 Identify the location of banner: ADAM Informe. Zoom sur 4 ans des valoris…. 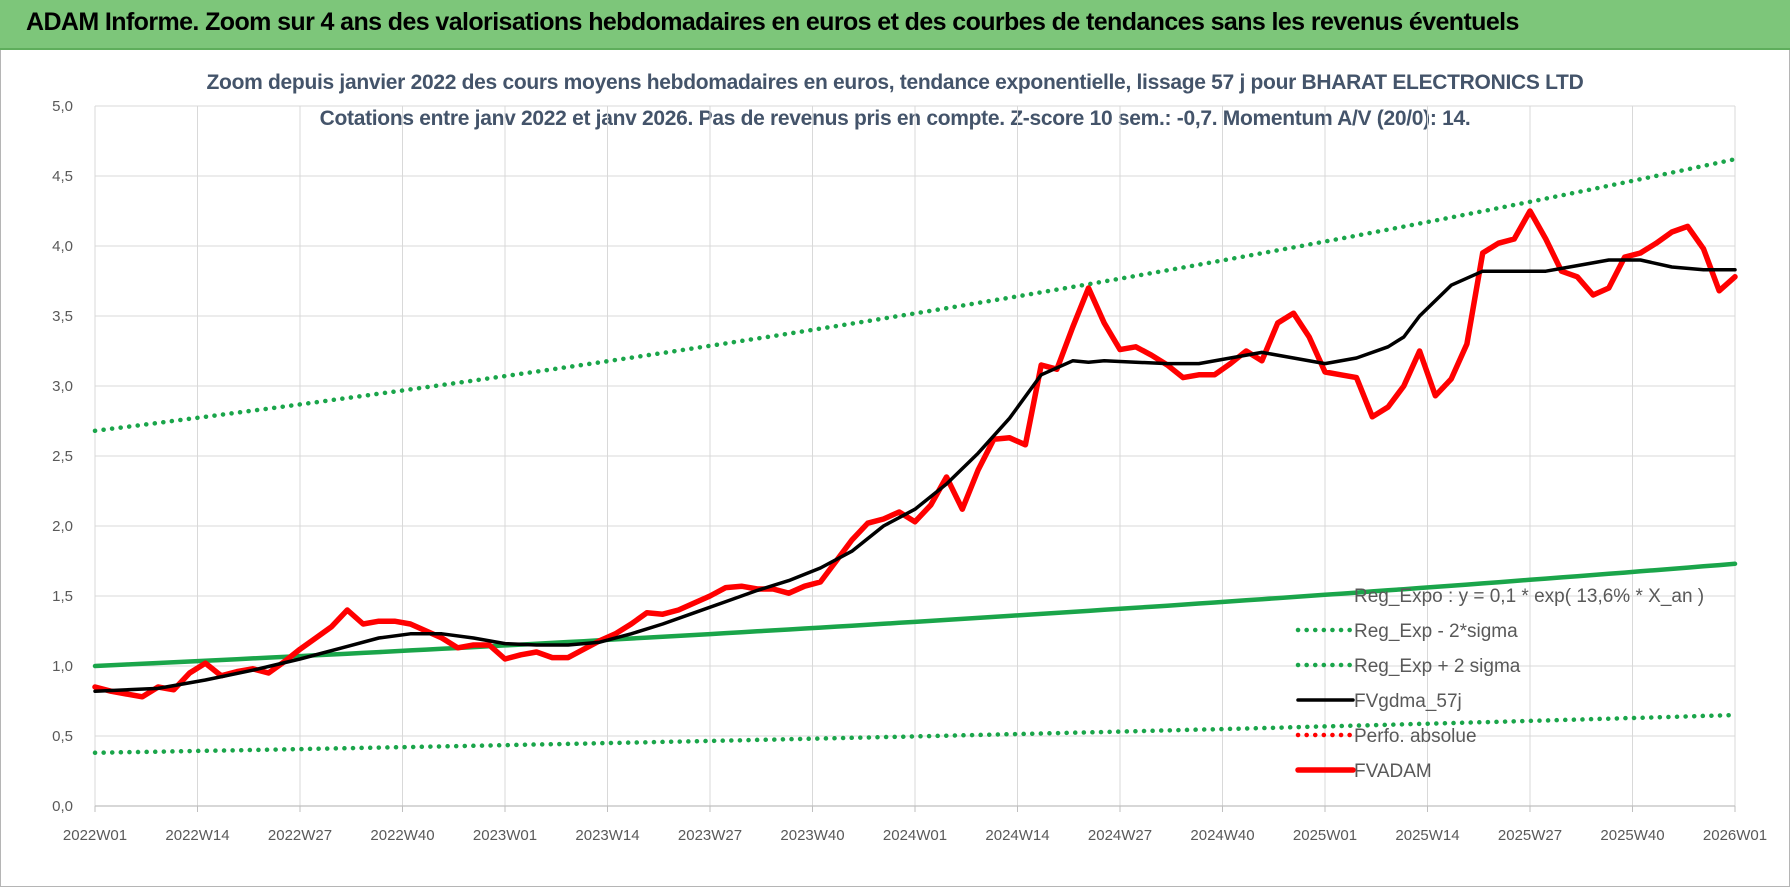
(895, 25).